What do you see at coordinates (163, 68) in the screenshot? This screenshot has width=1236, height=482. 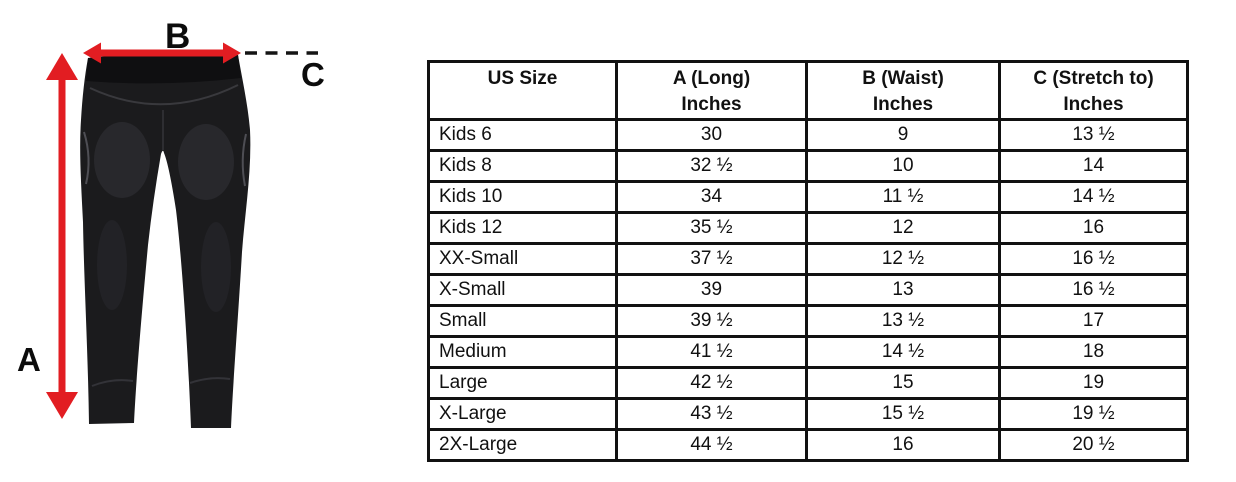 I see `pants-waistband` at bounding box center [163, 68].